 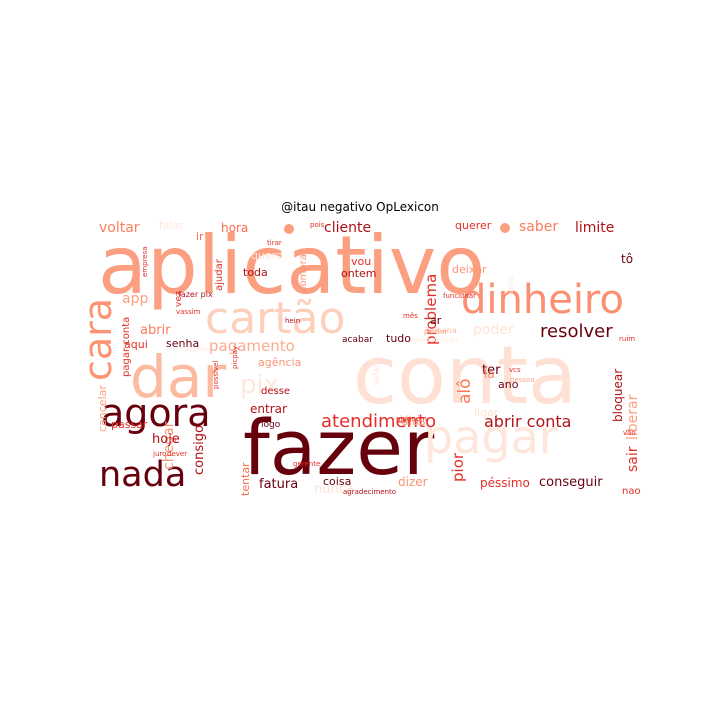 What do you see at coordinates (627, 259) in the screenshot?
I see `word-to: tô` at bounding box center [627, 259].